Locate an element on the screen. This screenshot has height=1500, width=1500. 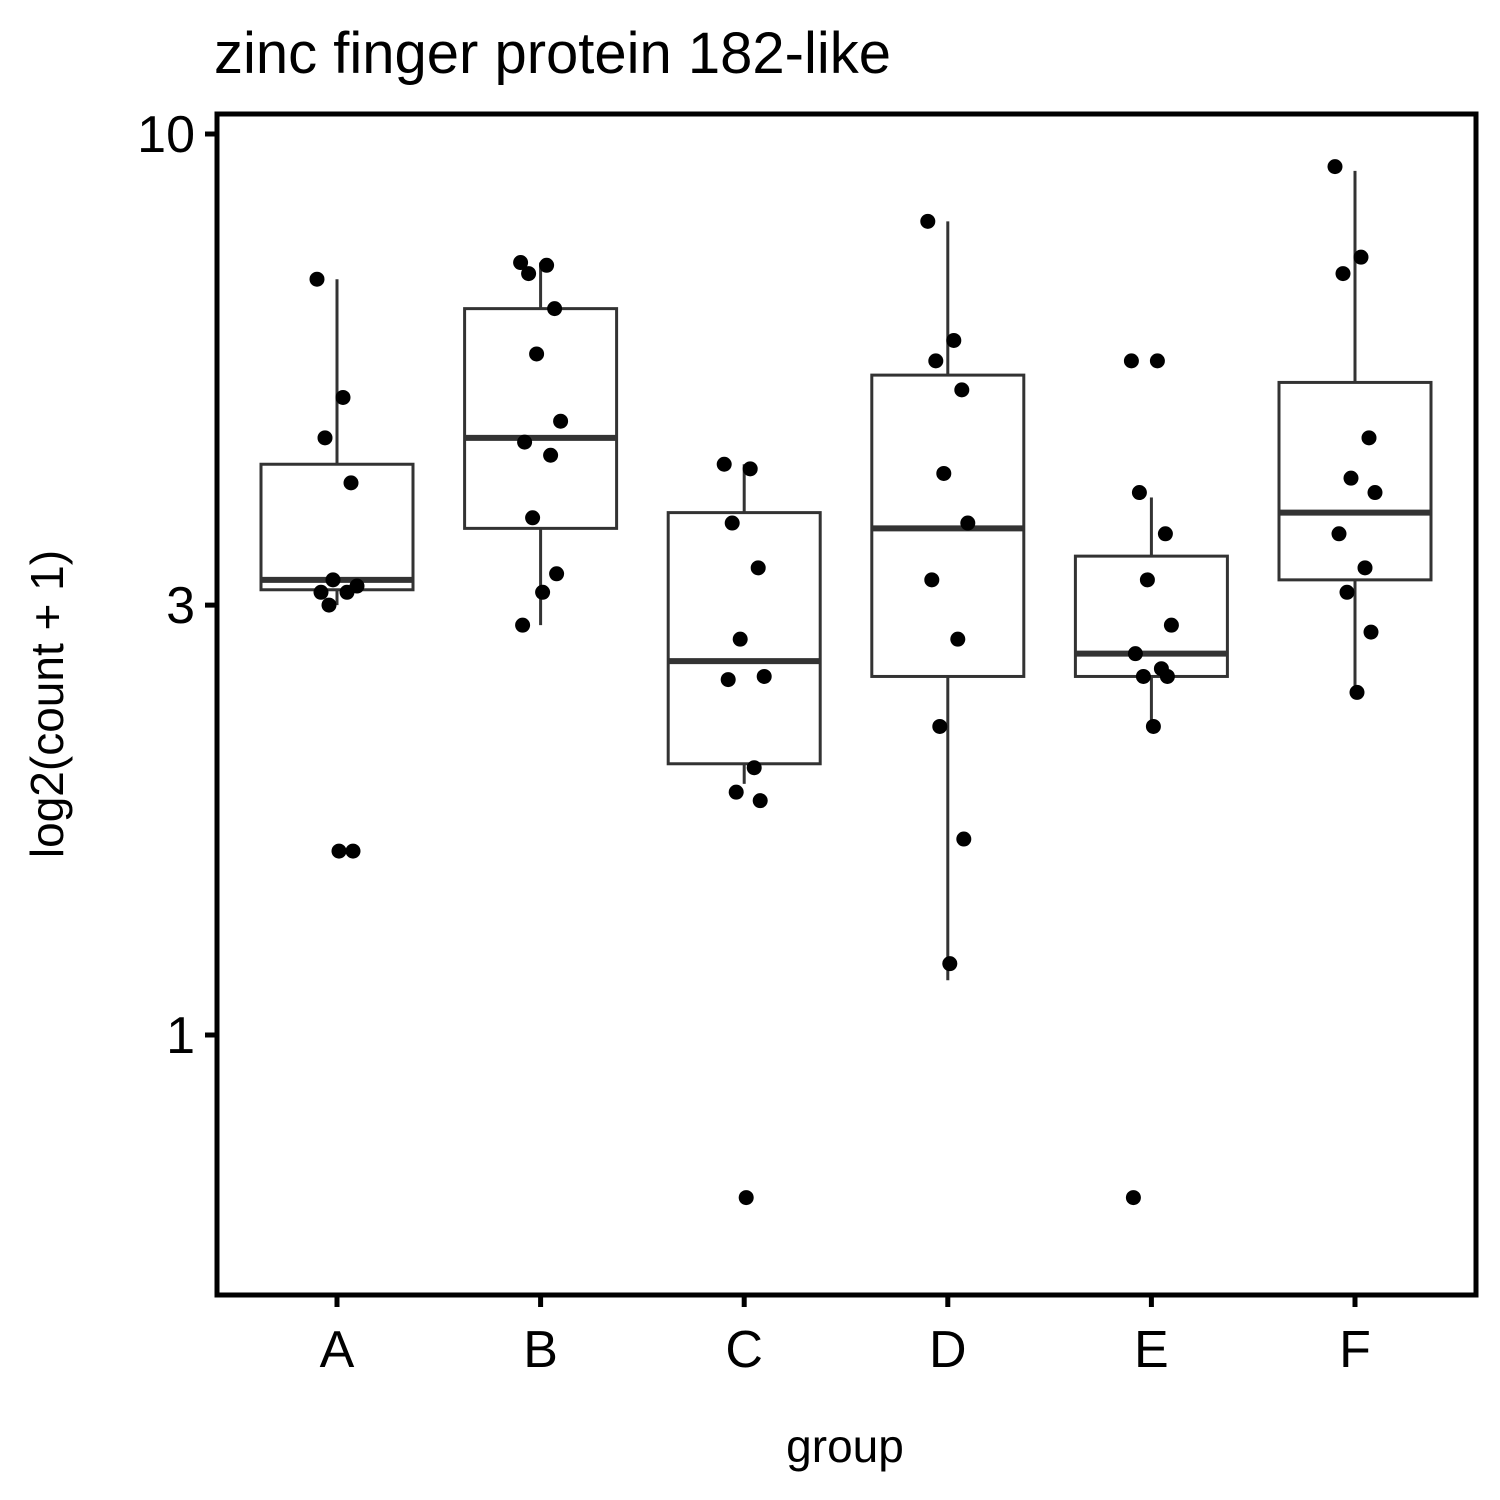
y-tick-label-3: 3 is located at coordinates (180, 606).